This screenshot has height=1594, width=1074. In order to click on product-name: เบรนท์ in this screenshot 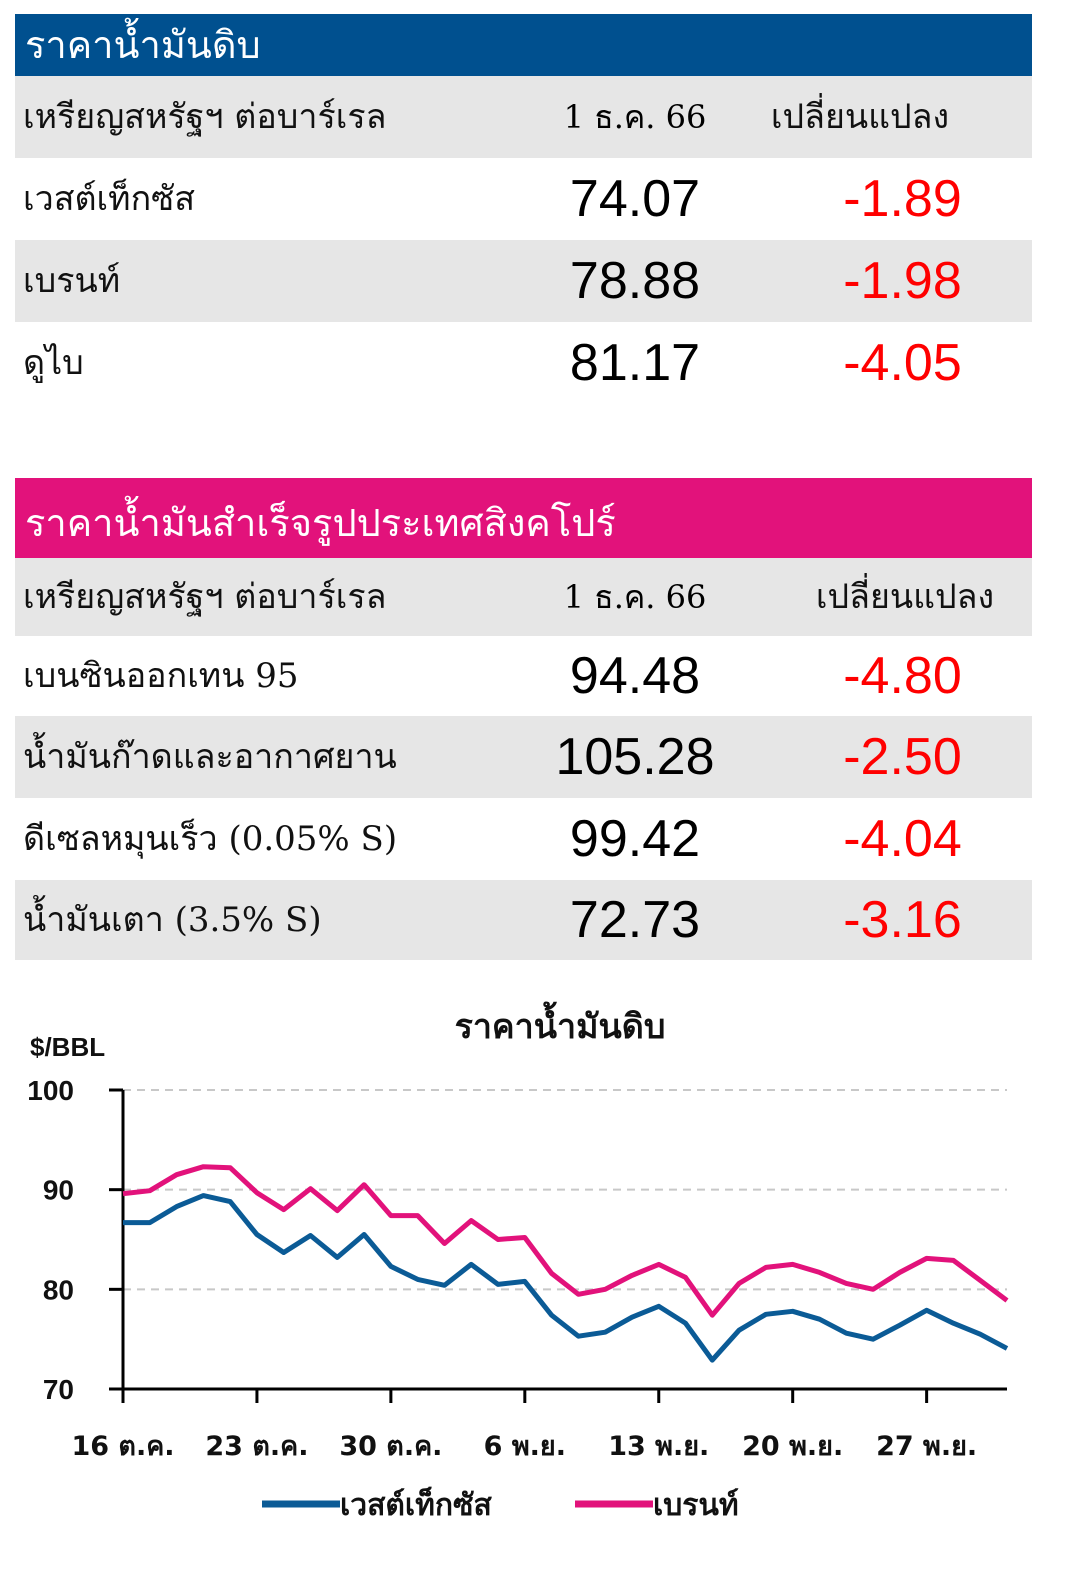, I will do `click(72, 281)`.